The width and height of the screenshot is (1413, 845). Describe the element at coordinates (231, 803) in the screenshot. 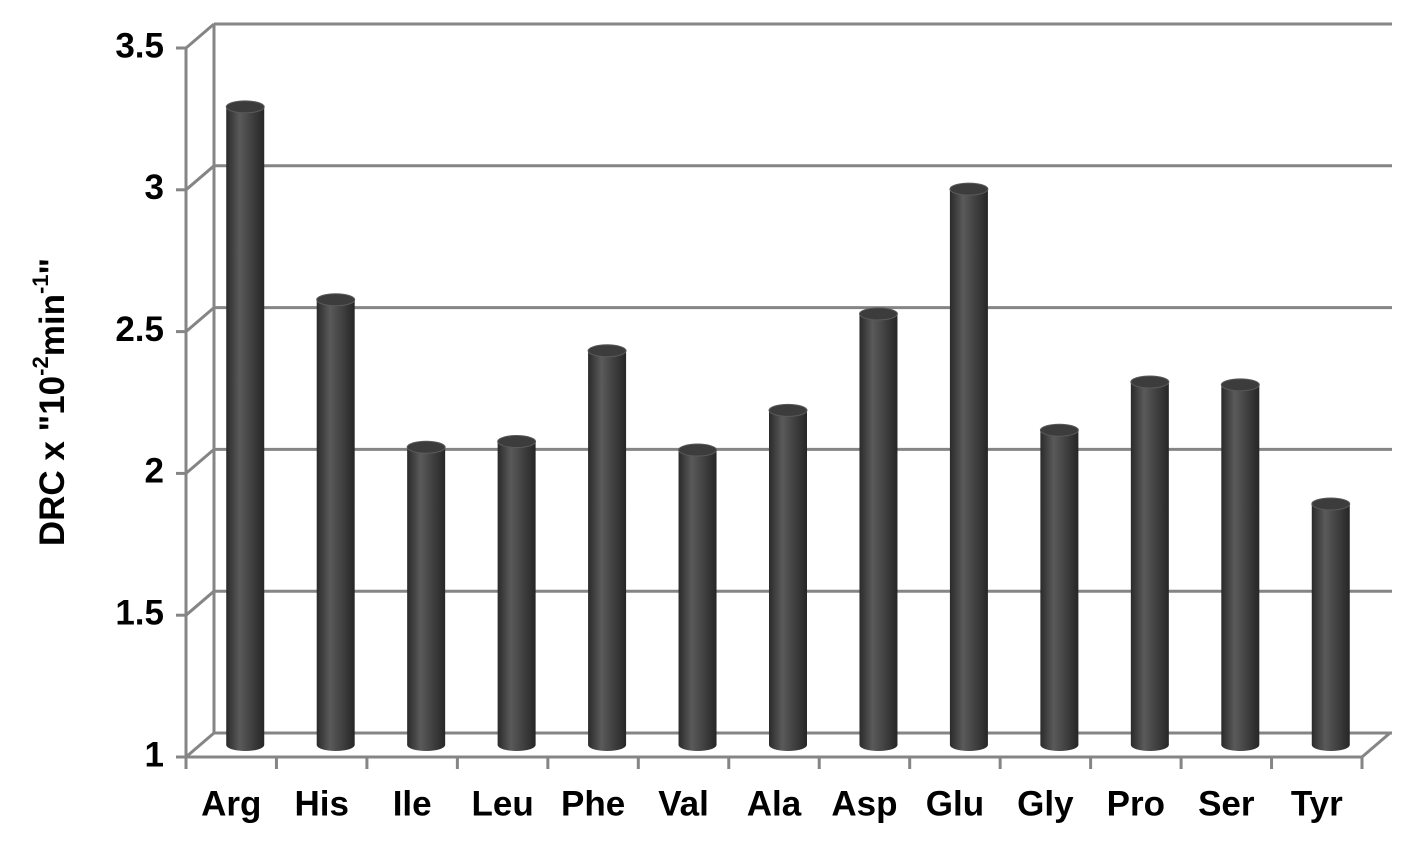

I see `x-tick-label: Arg` at that location.